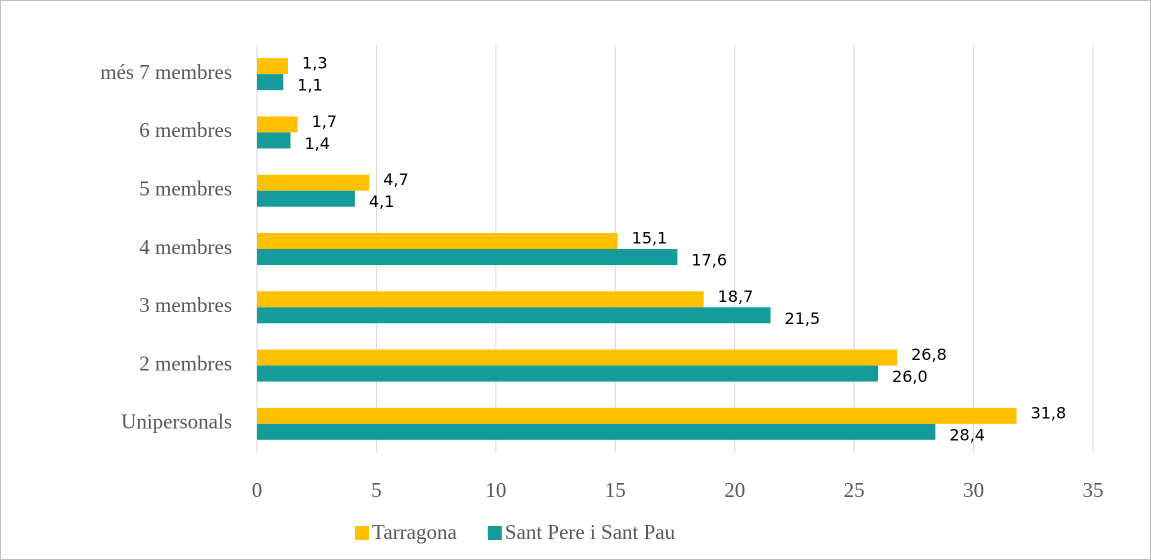  I want to click on x-tick-label: 5, so click(376, 490).